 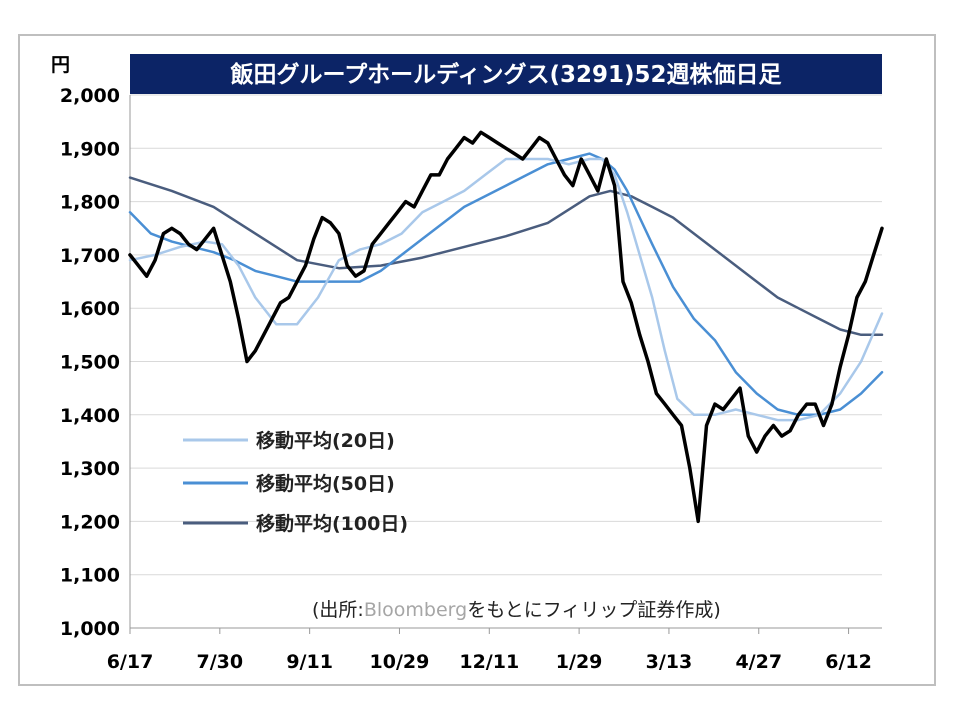 I want to click on y-tick-label: 1,000, so click(x=90, y=629).